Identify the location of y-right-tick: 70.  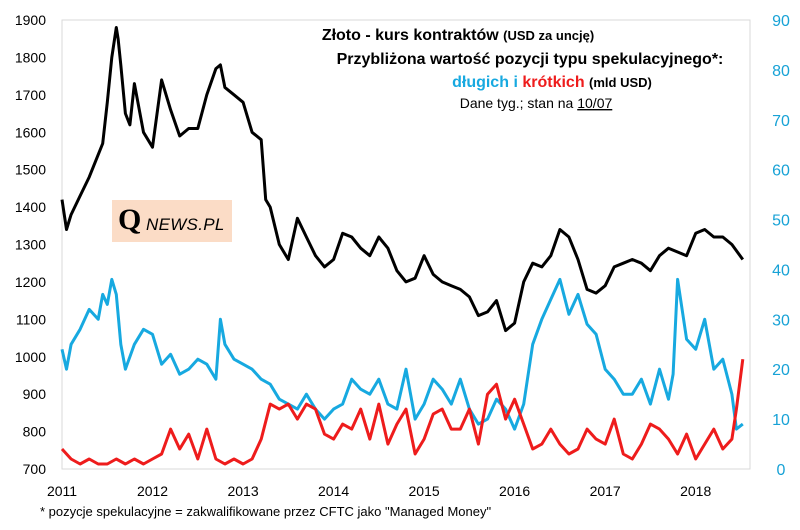
(781, 121).